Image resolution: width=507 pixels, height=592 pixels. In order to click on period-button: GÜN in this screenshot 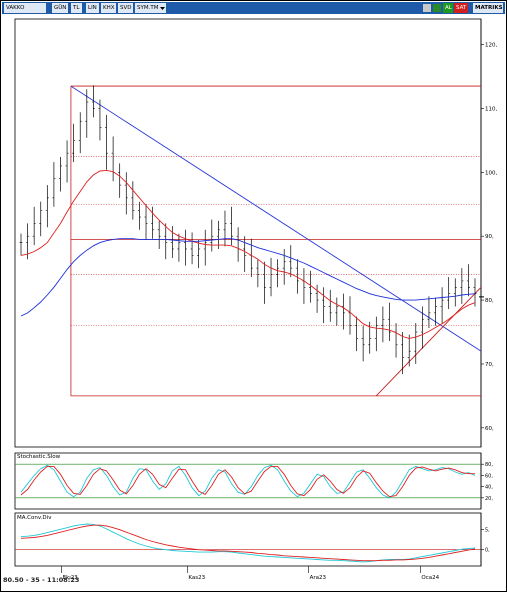, I will do `click(60, 8)`.